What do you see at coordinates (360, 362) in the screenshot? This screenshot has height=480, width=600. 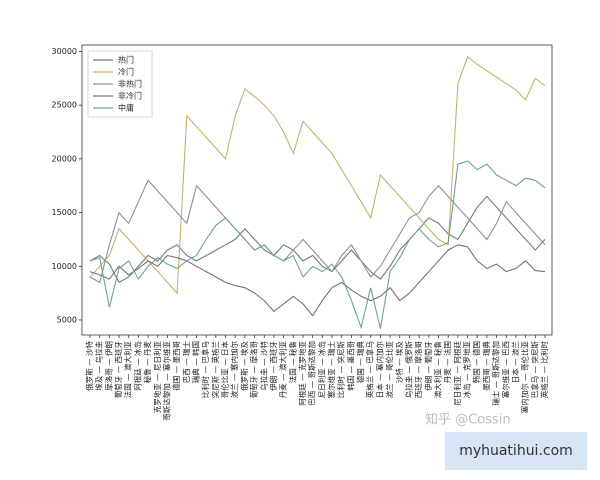 I see `x-tick-label: 德国 — 瑞典` at bounding box center [360, 362].